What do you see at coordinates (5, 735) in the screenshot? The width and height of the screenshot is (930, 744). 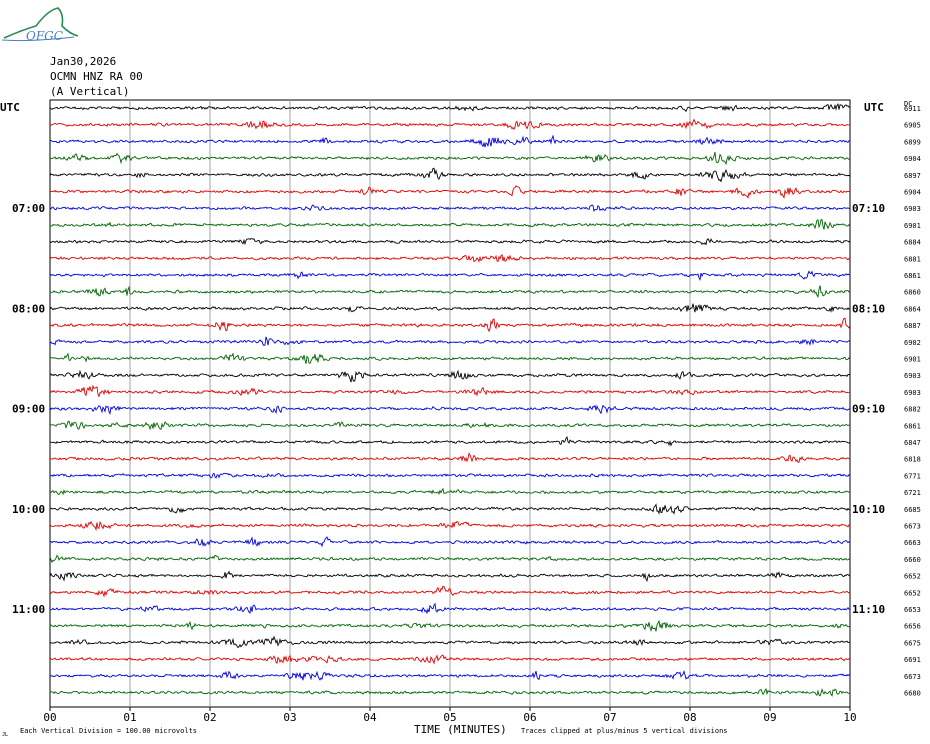 I see `footer-marker: JL` at bounding box center [5, 735].